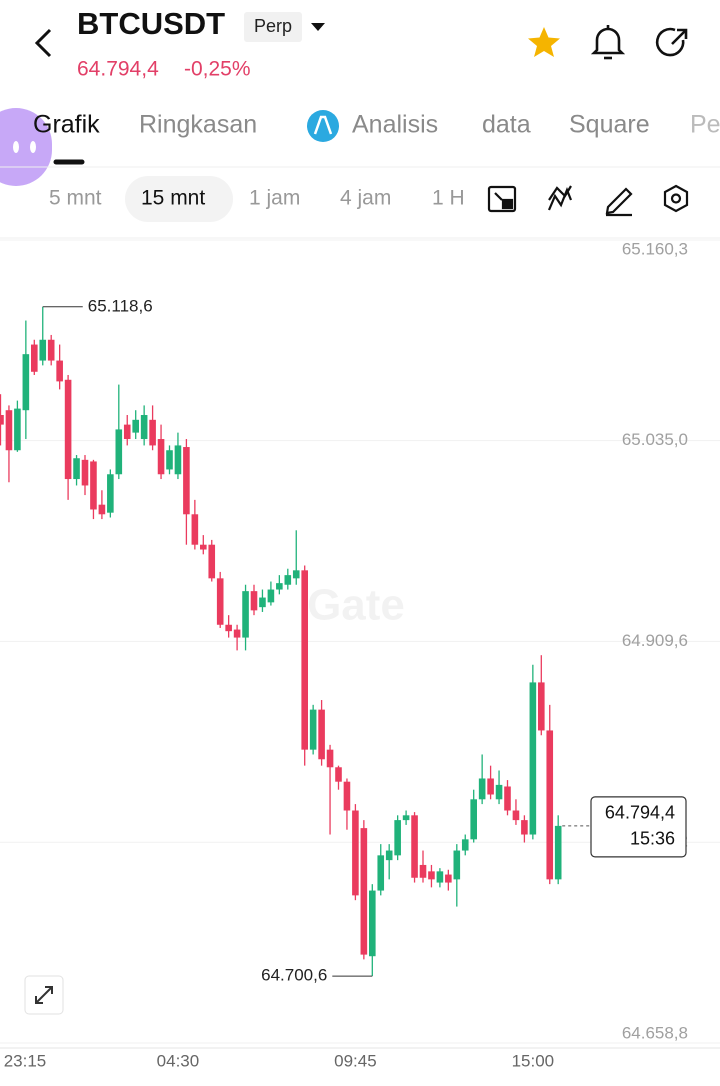 The height and width of the screenshot is (1086, 720). I want to click on last-price-label: 64.794,4, so click(640, 813).